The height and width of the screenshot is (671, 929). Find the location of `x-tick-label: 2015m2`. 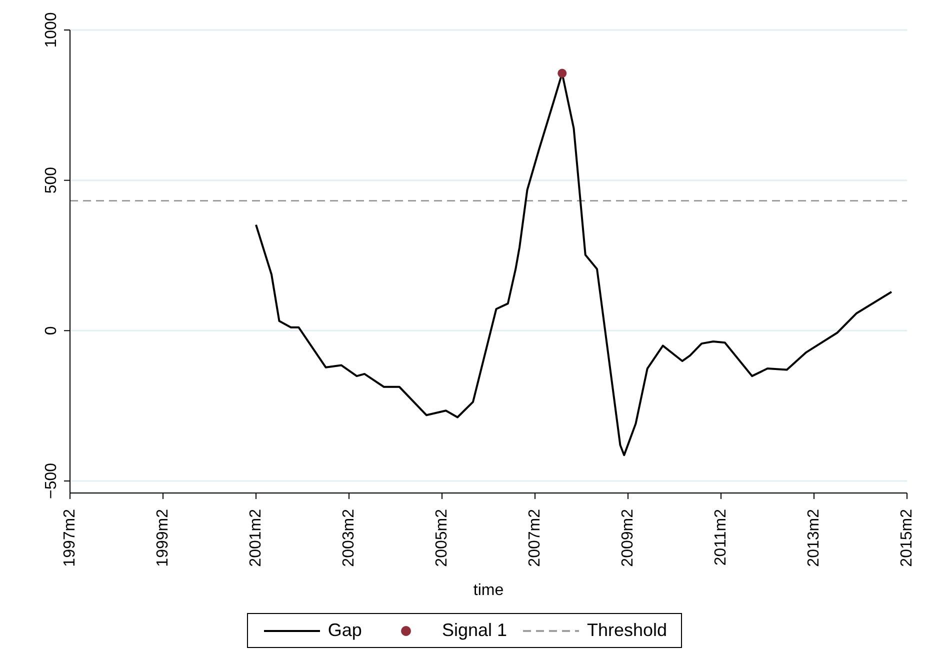

x-tick-label: 2015m2 is located at coordinates (907, 537).